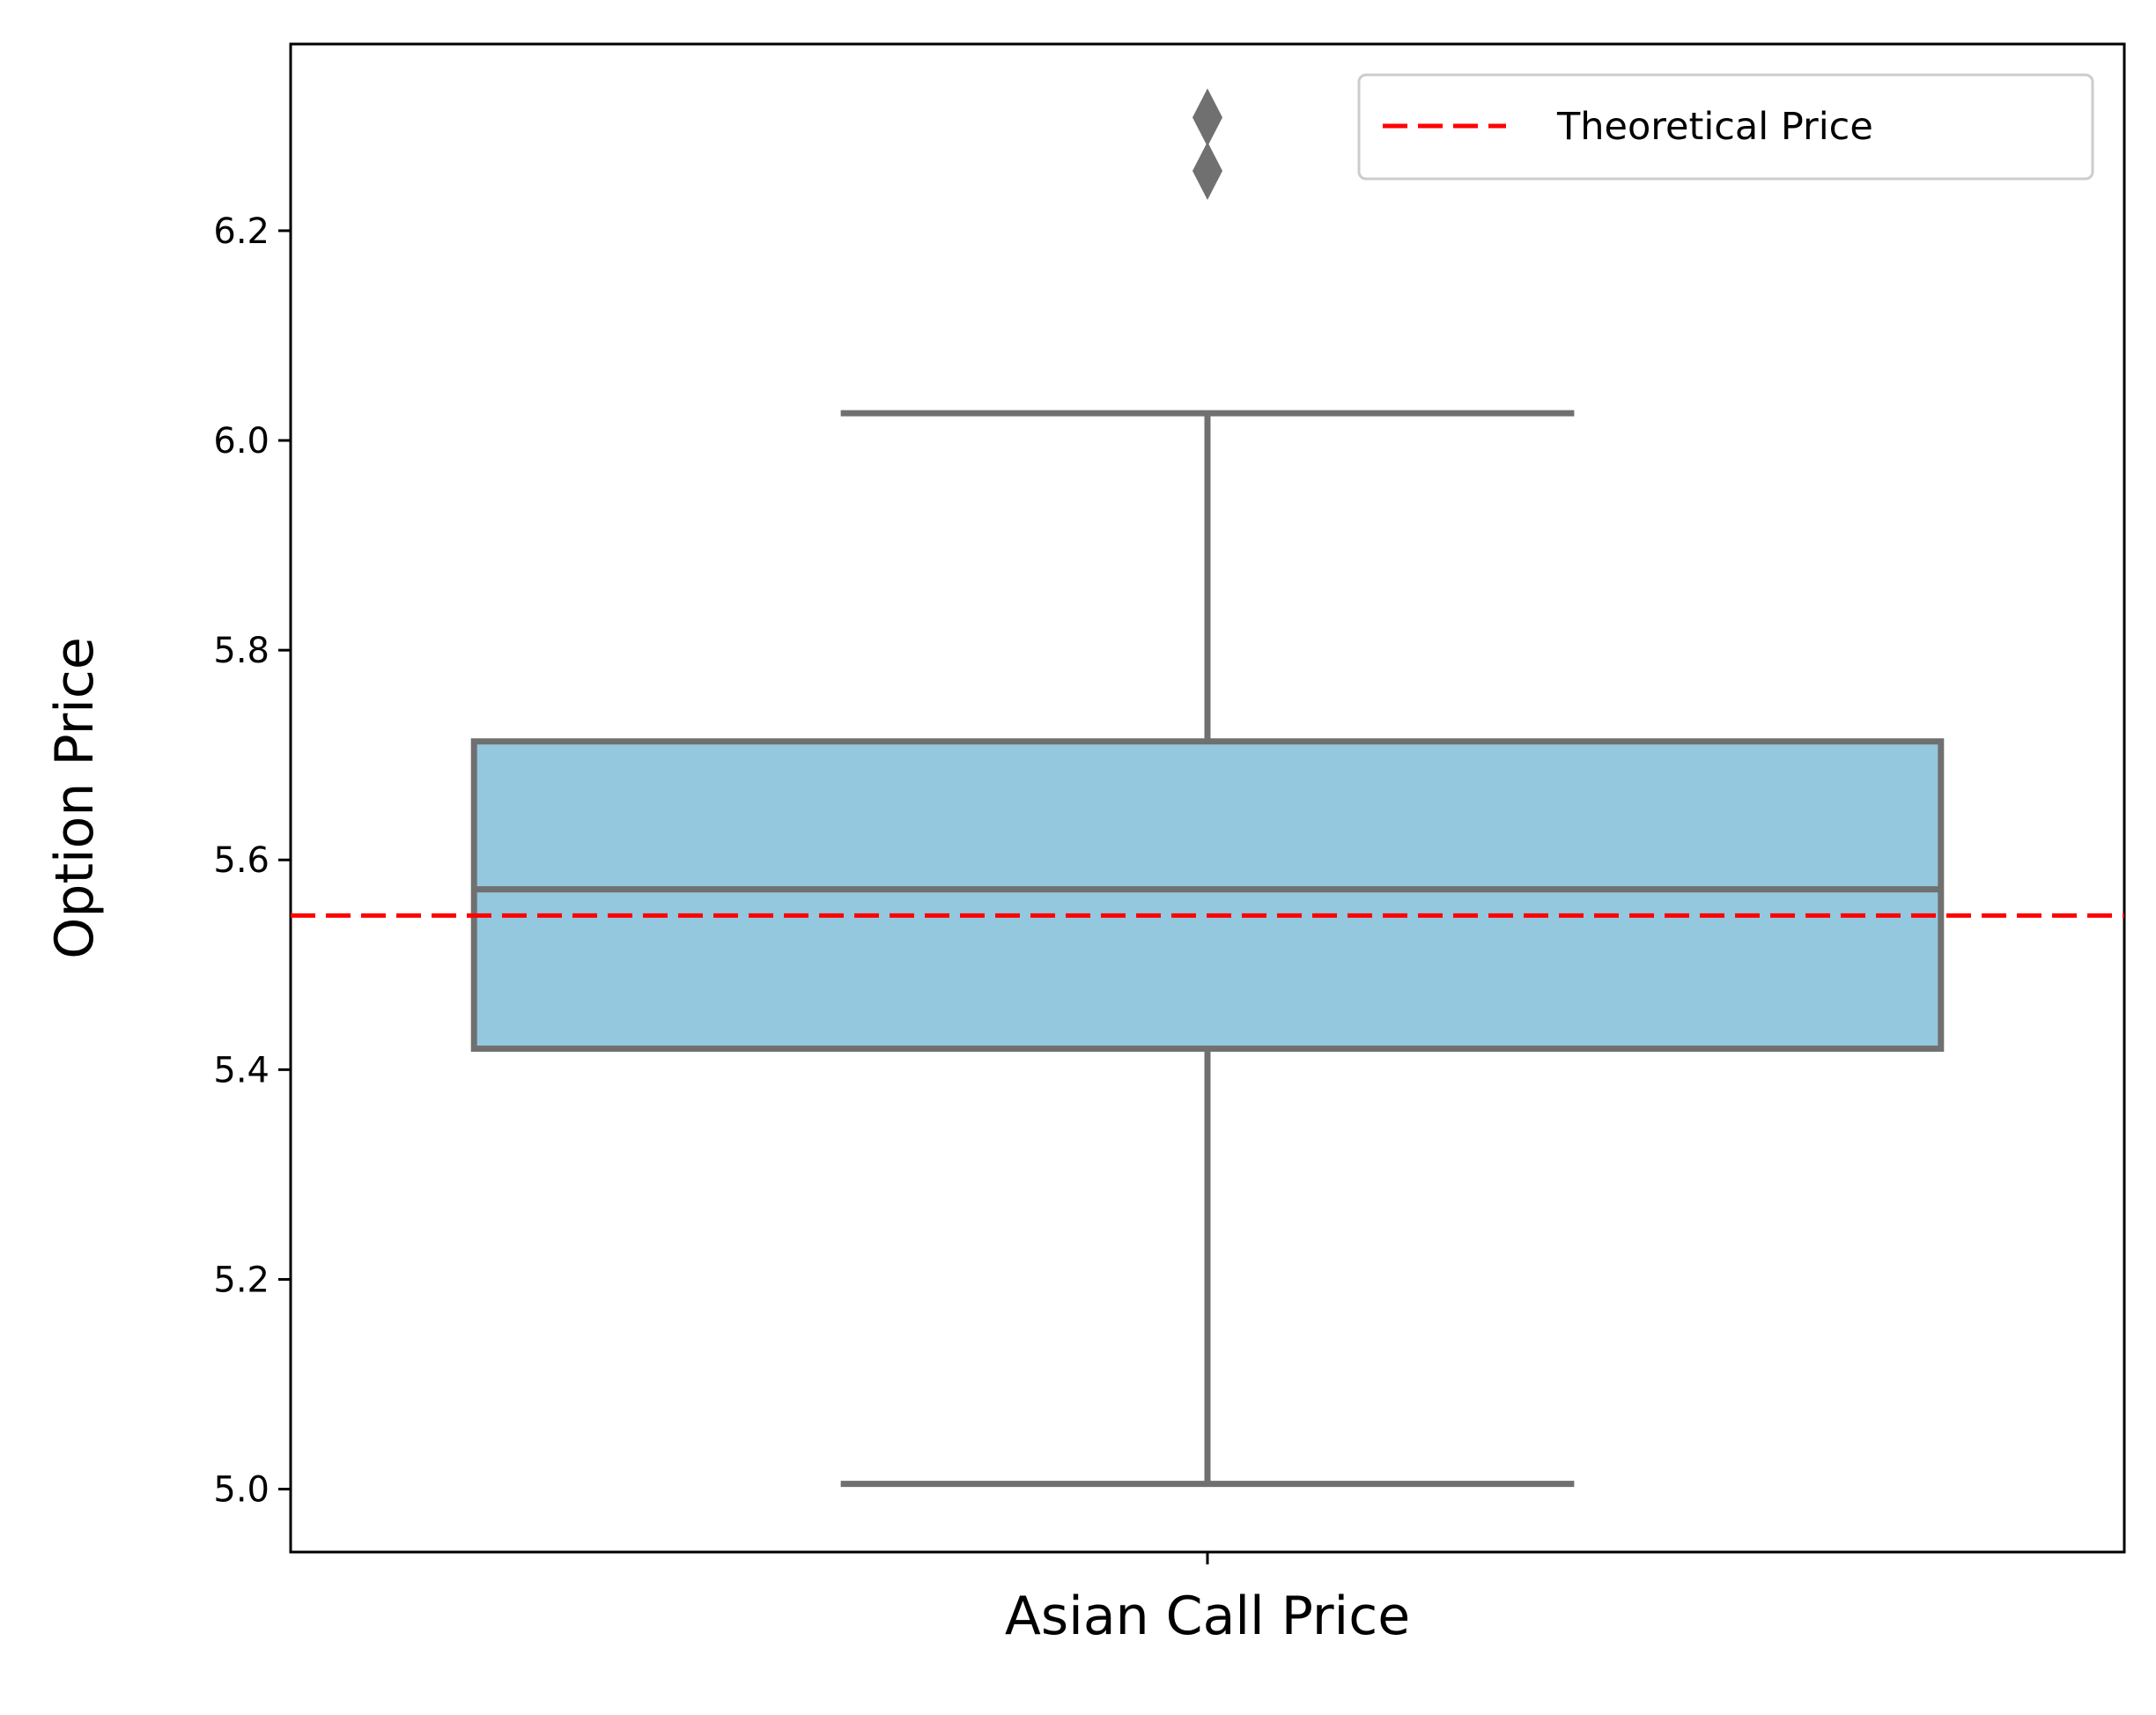  I want to click on y-tick-label: 6.0, so click(242, 441).